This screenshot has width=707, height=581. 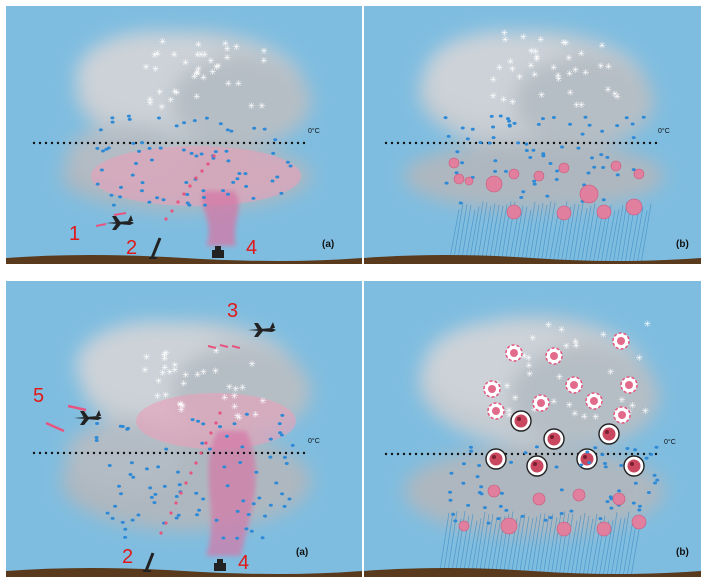 I want to click on dotted-line, so click(x=169, y=453).